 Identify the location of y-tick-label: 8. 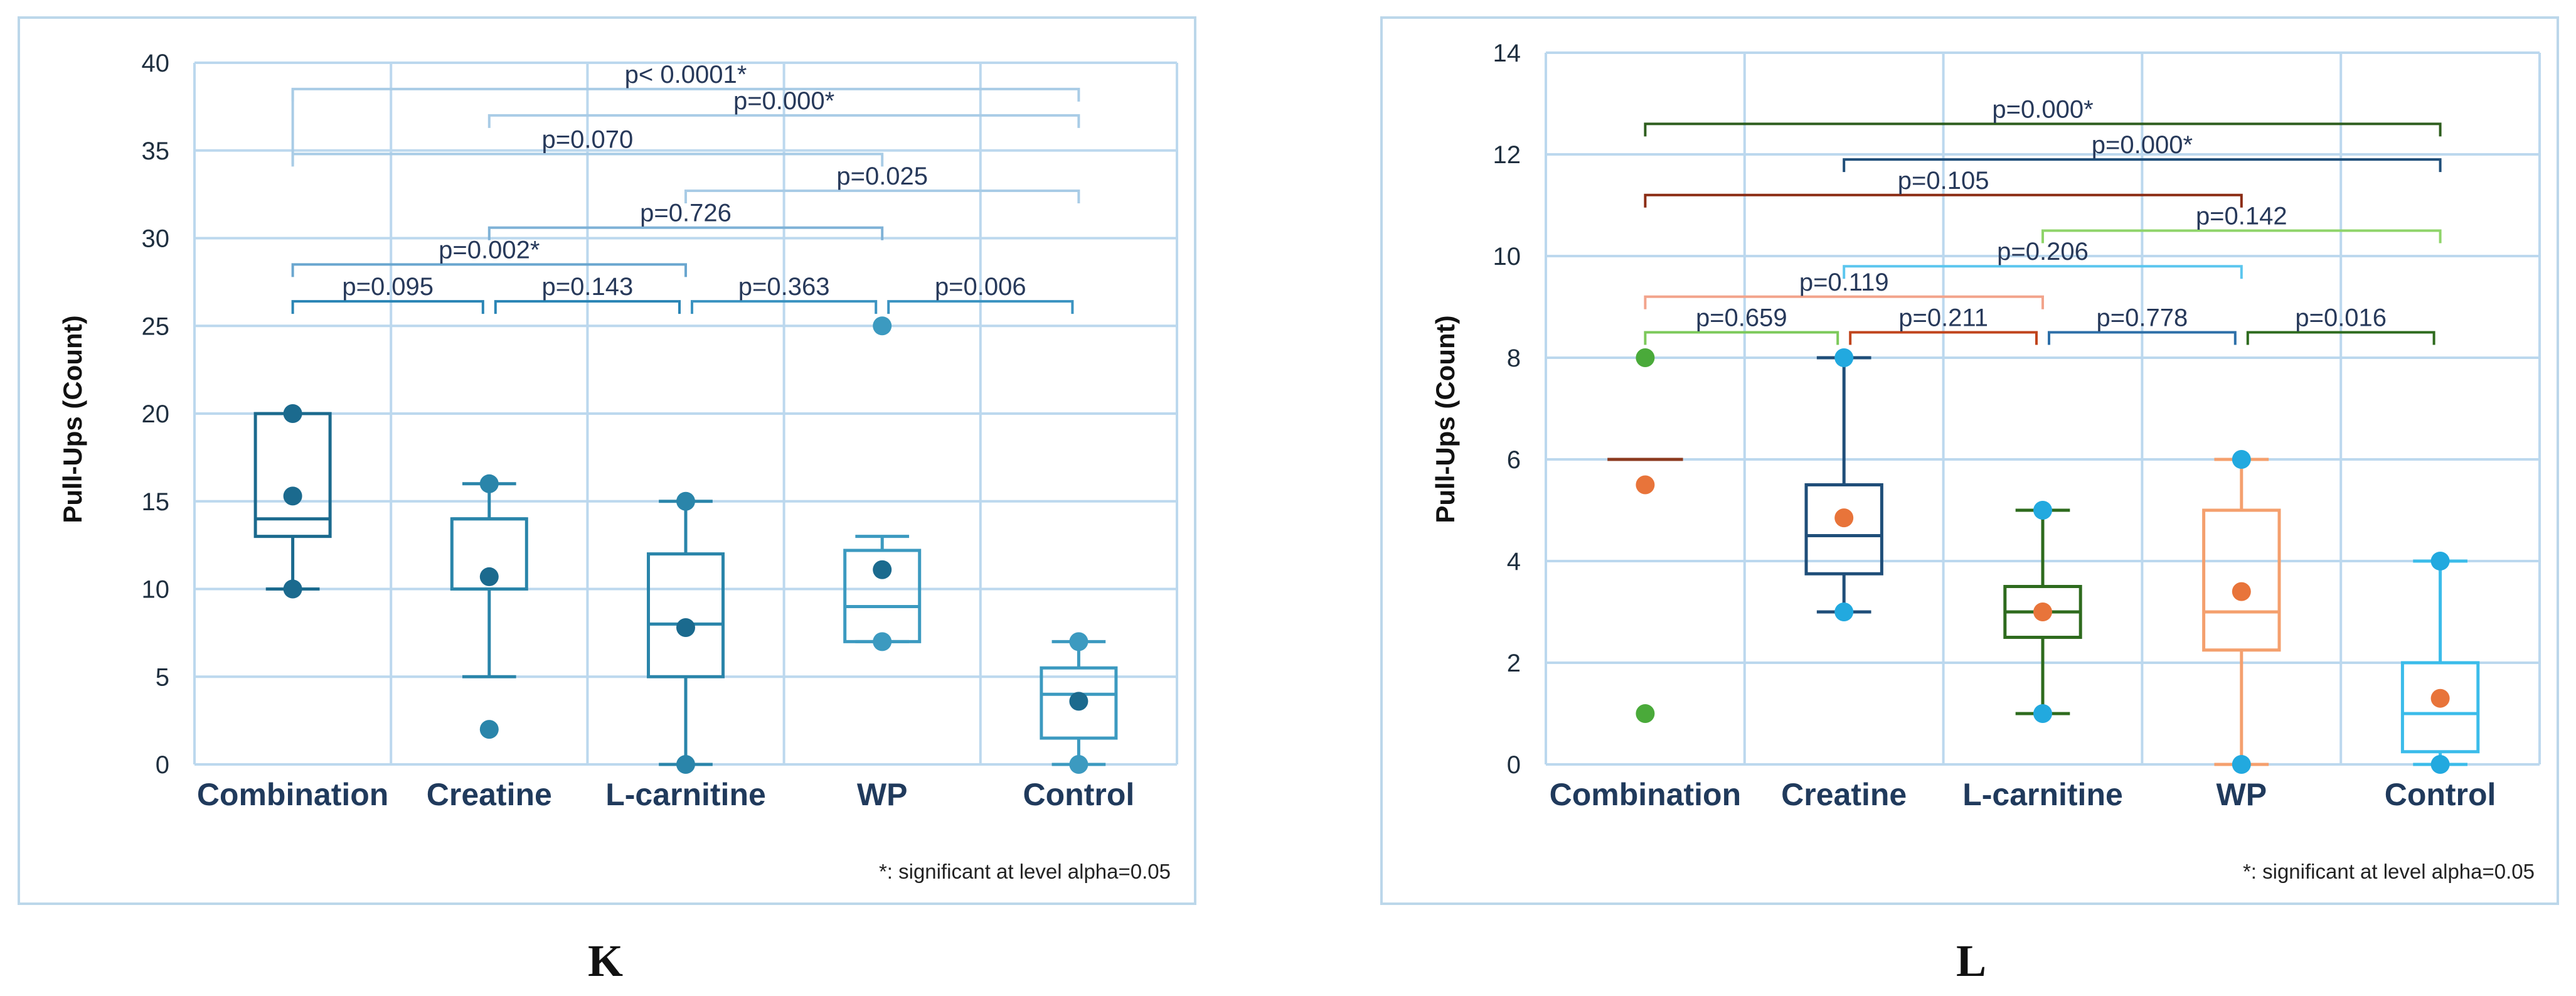
(1514, 358).